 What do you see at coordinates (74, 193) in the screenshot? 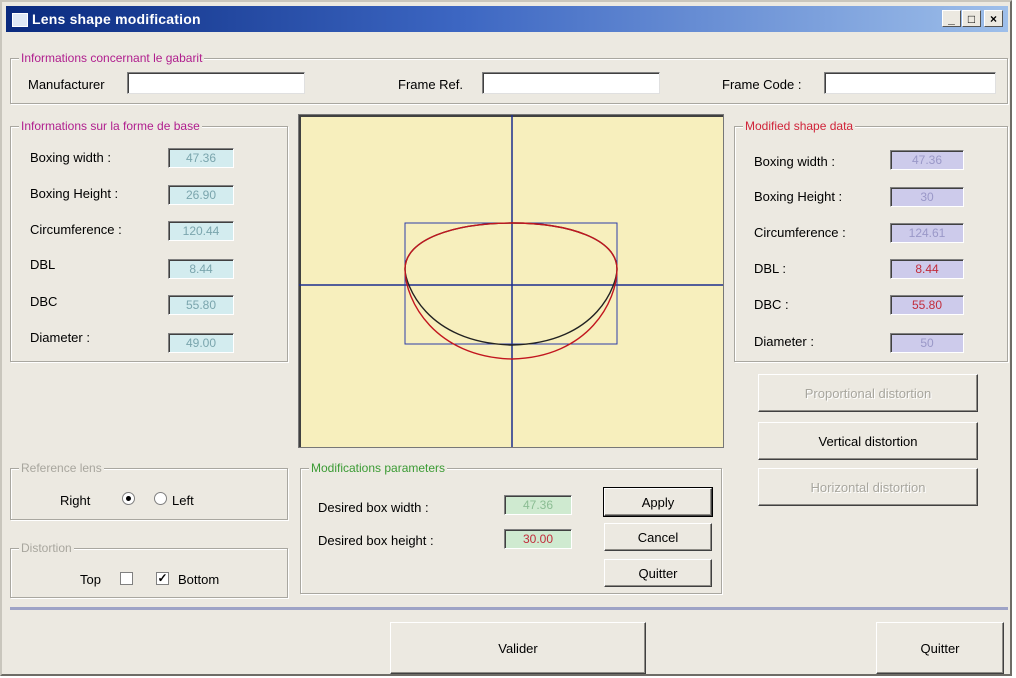
I see `base-boxing-height-label: Boxing Height :` at bounding box center [74, 193].